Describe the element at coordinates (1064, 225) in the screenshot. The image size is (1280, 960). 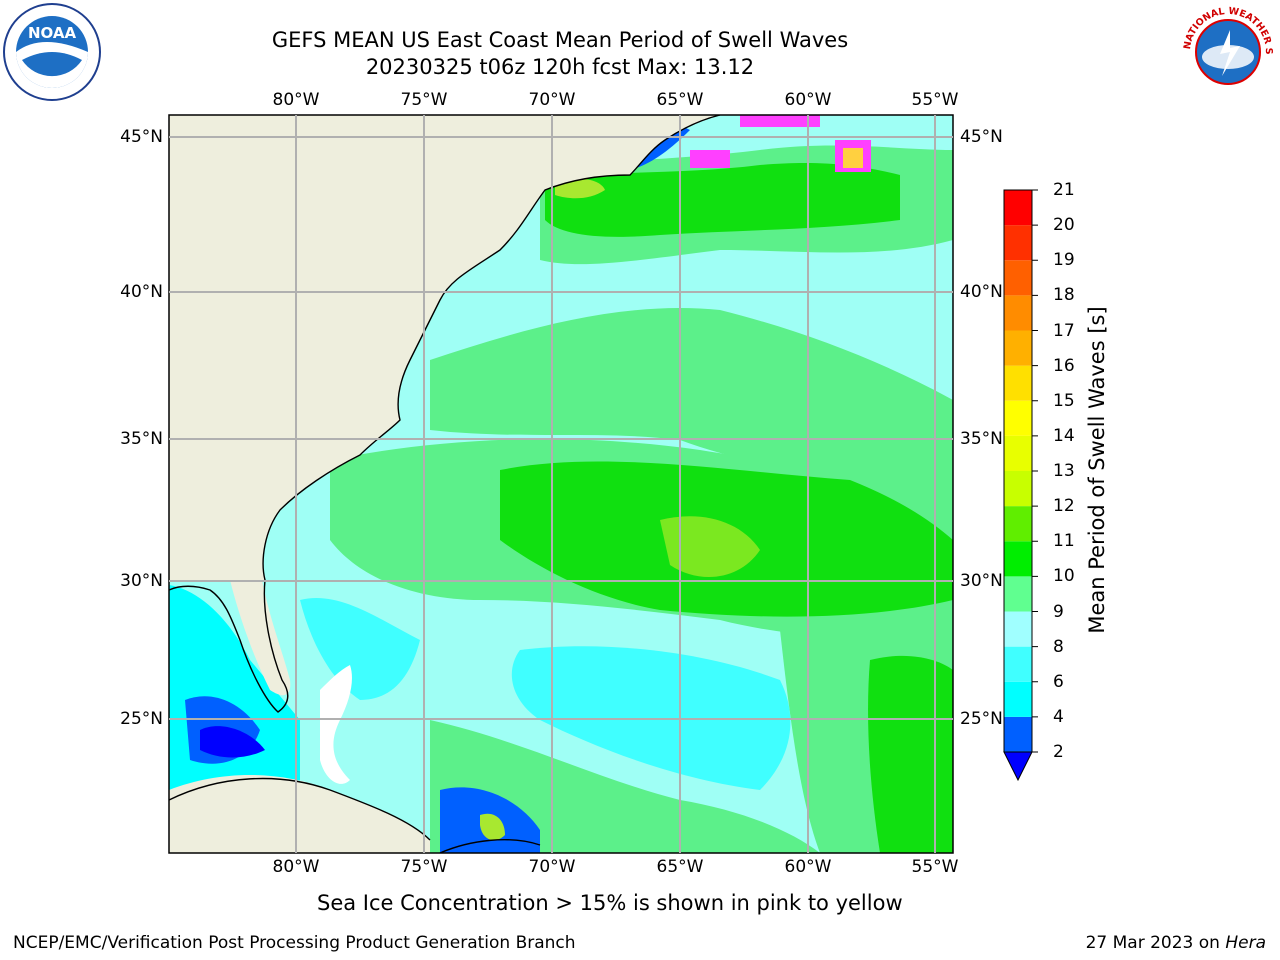
I see `colorbar-tick-label: 20` at that location.